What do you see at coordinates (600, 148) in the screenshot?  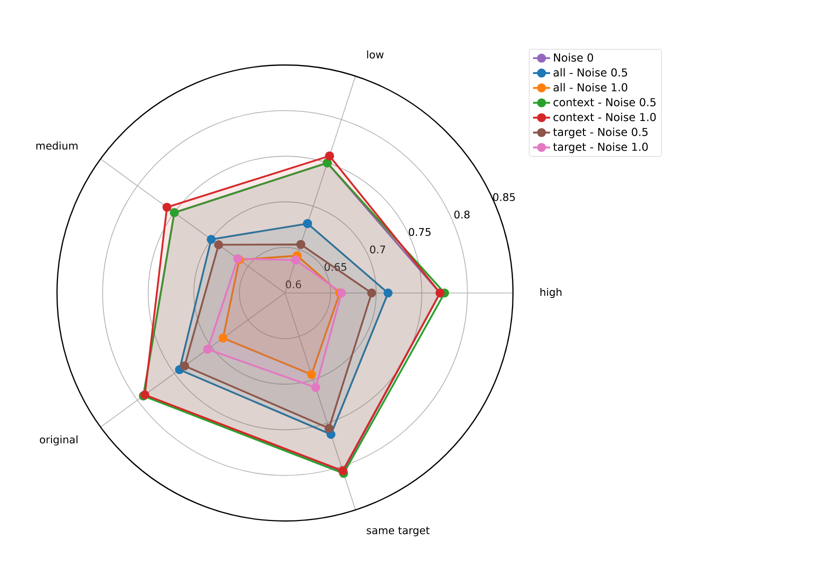 I see `legend-label: target - Noise 1.0` at bounding box center [600, 148].